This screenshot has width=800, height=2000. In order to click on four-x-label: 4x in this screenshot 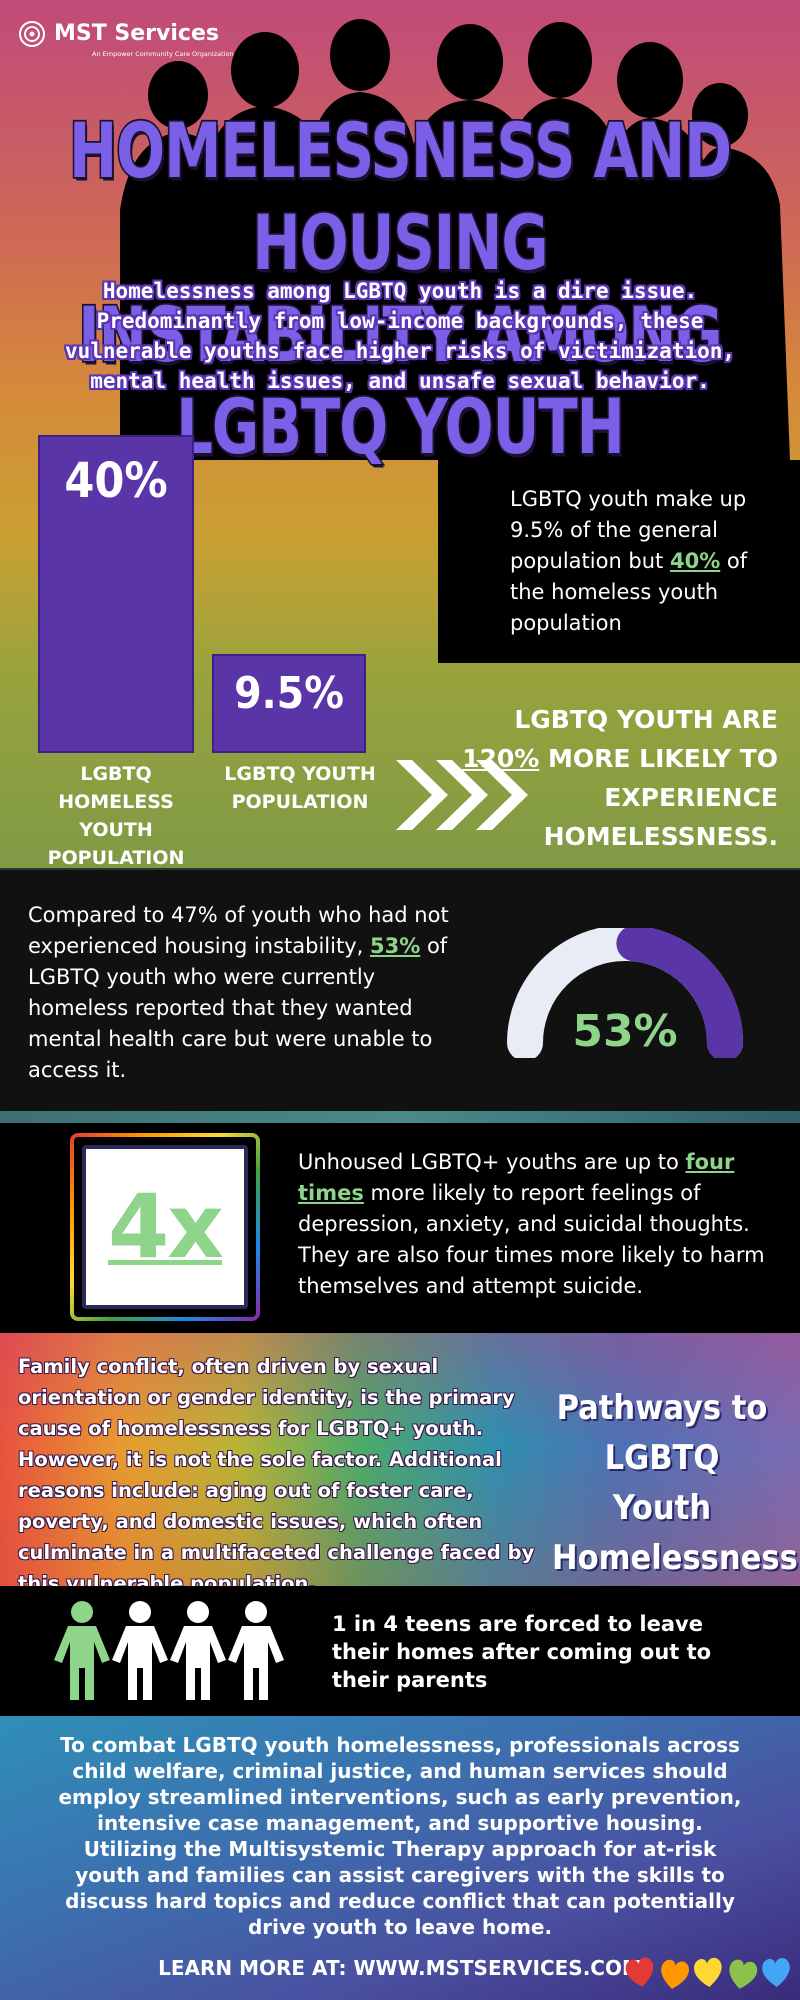, I will do `click(166, 1226)`.